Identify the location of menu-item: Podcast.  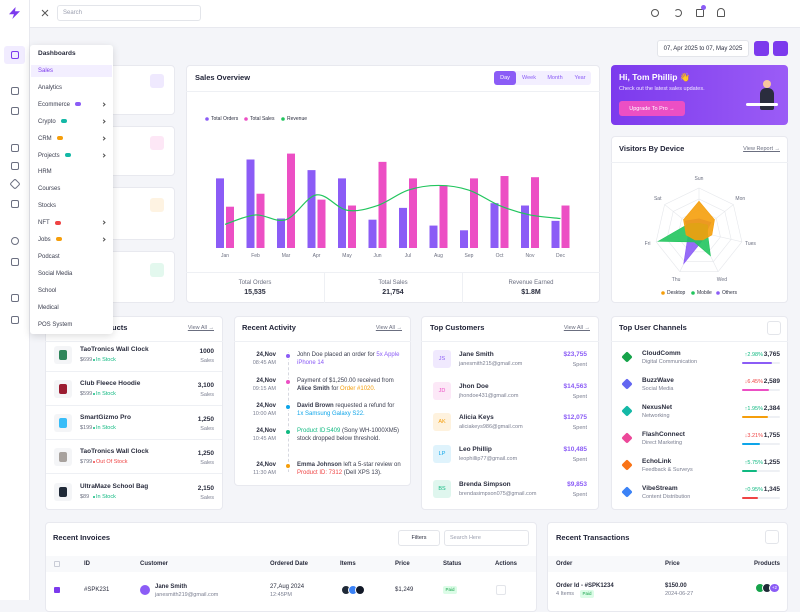
(49, 256).